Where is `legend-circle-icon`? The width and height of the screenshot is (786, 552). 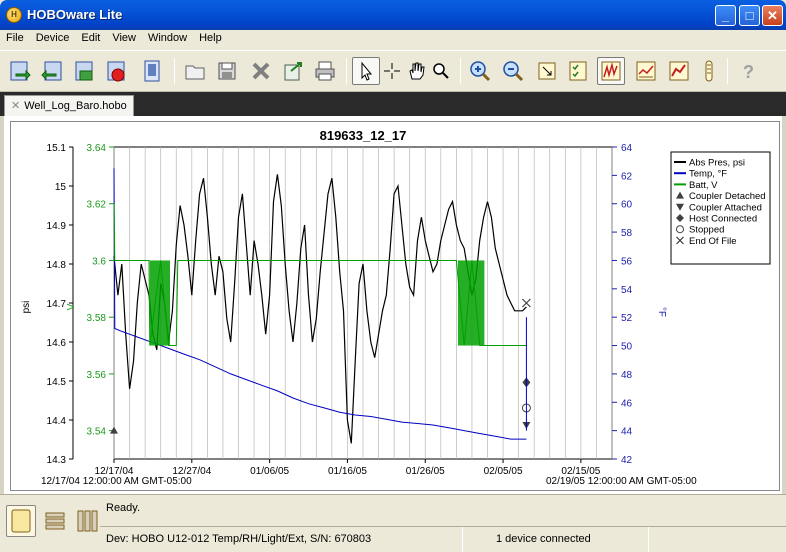 legend-circle-icon is located at coordinates (680, 229).